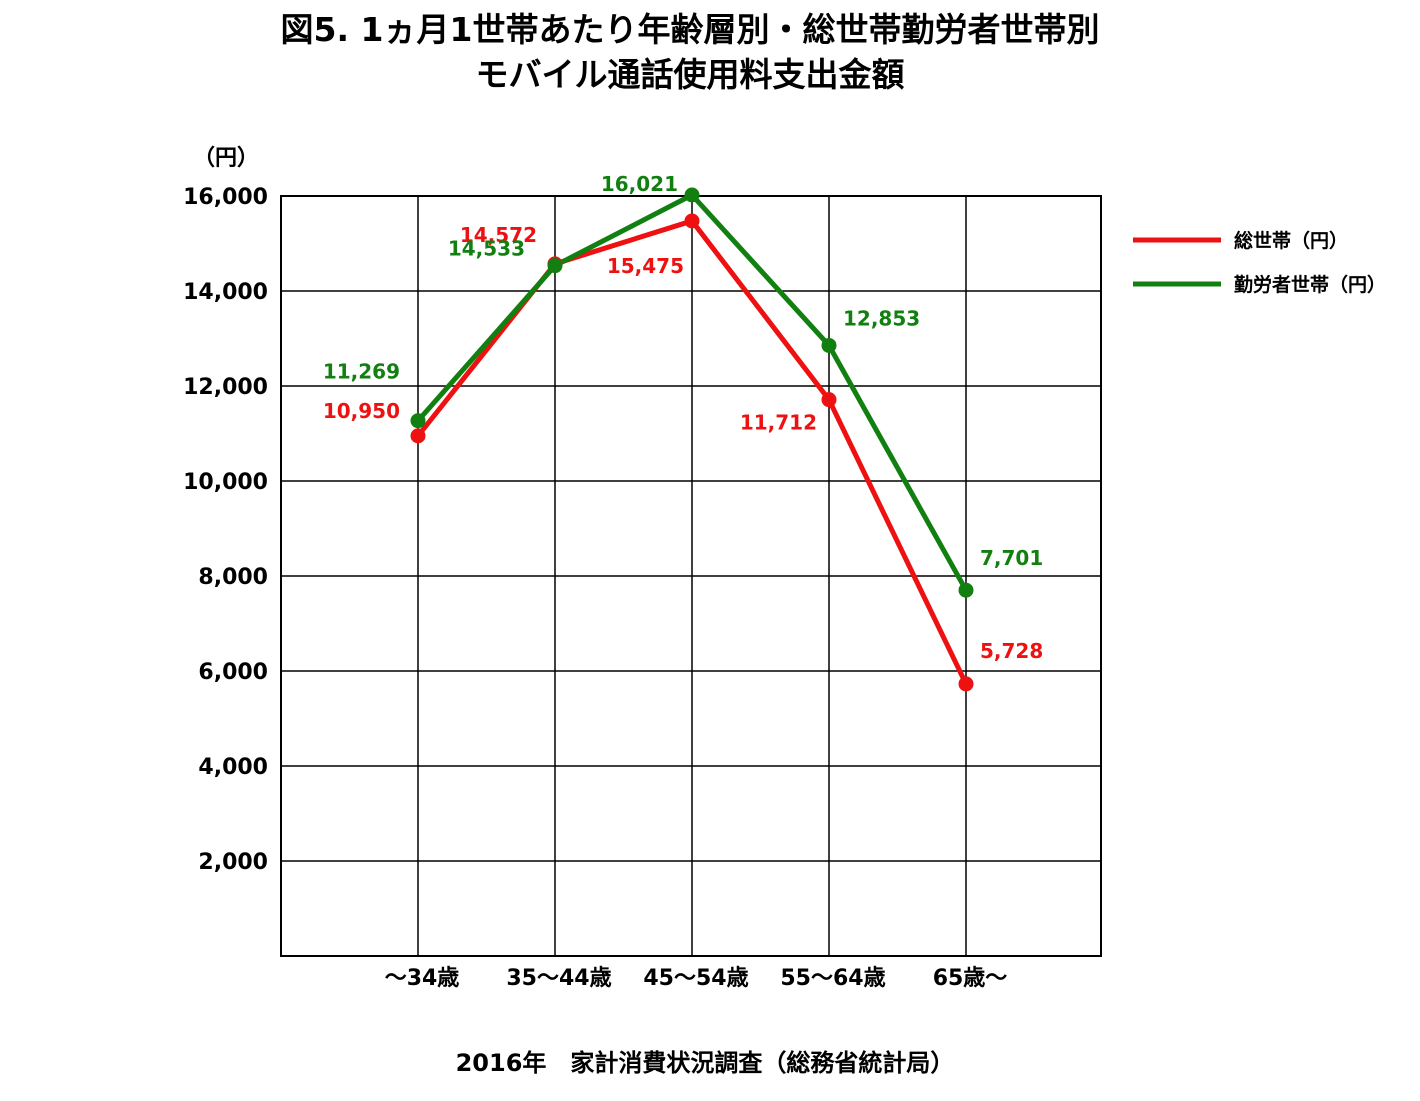 This screenshot has height=1101, width=1420. What do you see at coordinates (486, 249) in the screenshot?
I see `data-label: 14,533` at bounding box center [486, 249].